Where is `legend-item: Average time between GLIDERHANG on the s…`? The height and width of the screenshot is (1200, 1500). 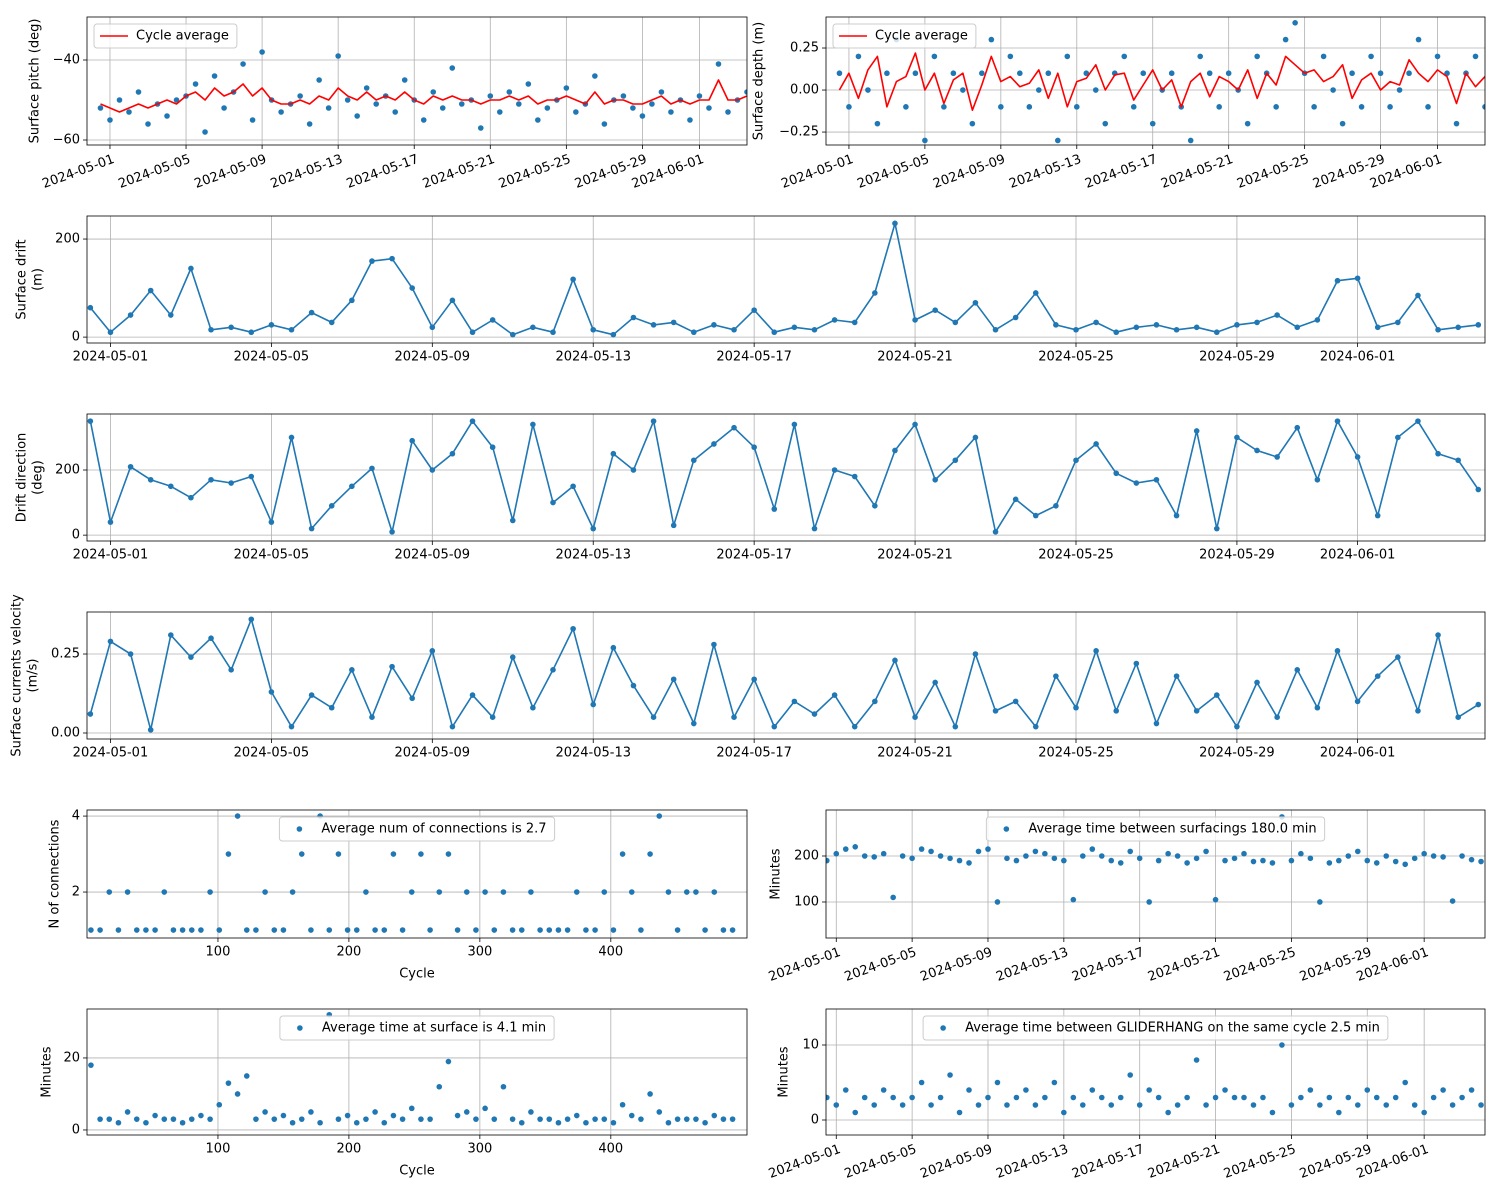 legend-item: Average time between GLIDERHANG on the s… is located at coordinates (1160, 1028).